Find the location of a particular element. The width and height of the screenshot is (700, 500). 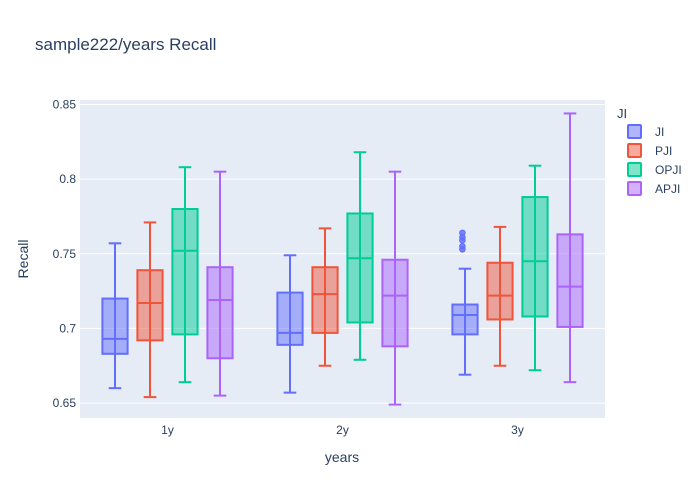

box-apji-1y is located at coordinates (220, 283).